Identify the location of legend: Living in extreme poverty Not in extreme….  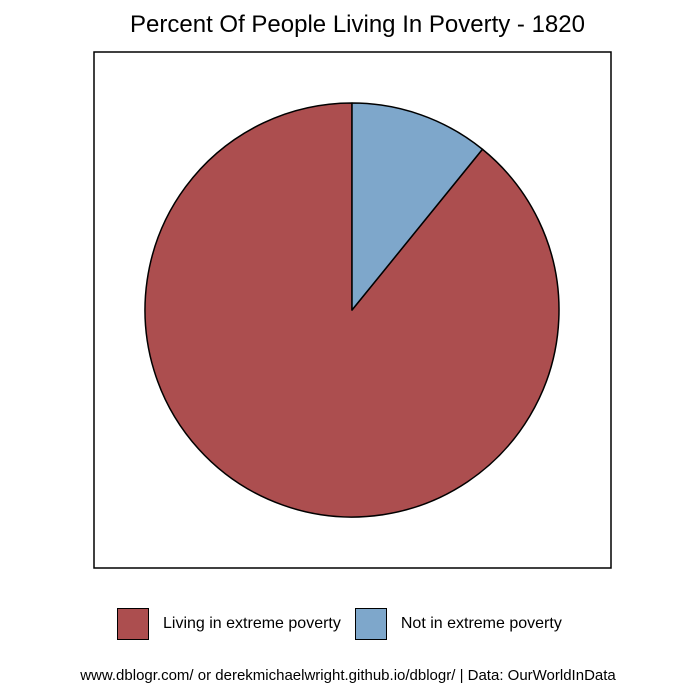
(346, 624).